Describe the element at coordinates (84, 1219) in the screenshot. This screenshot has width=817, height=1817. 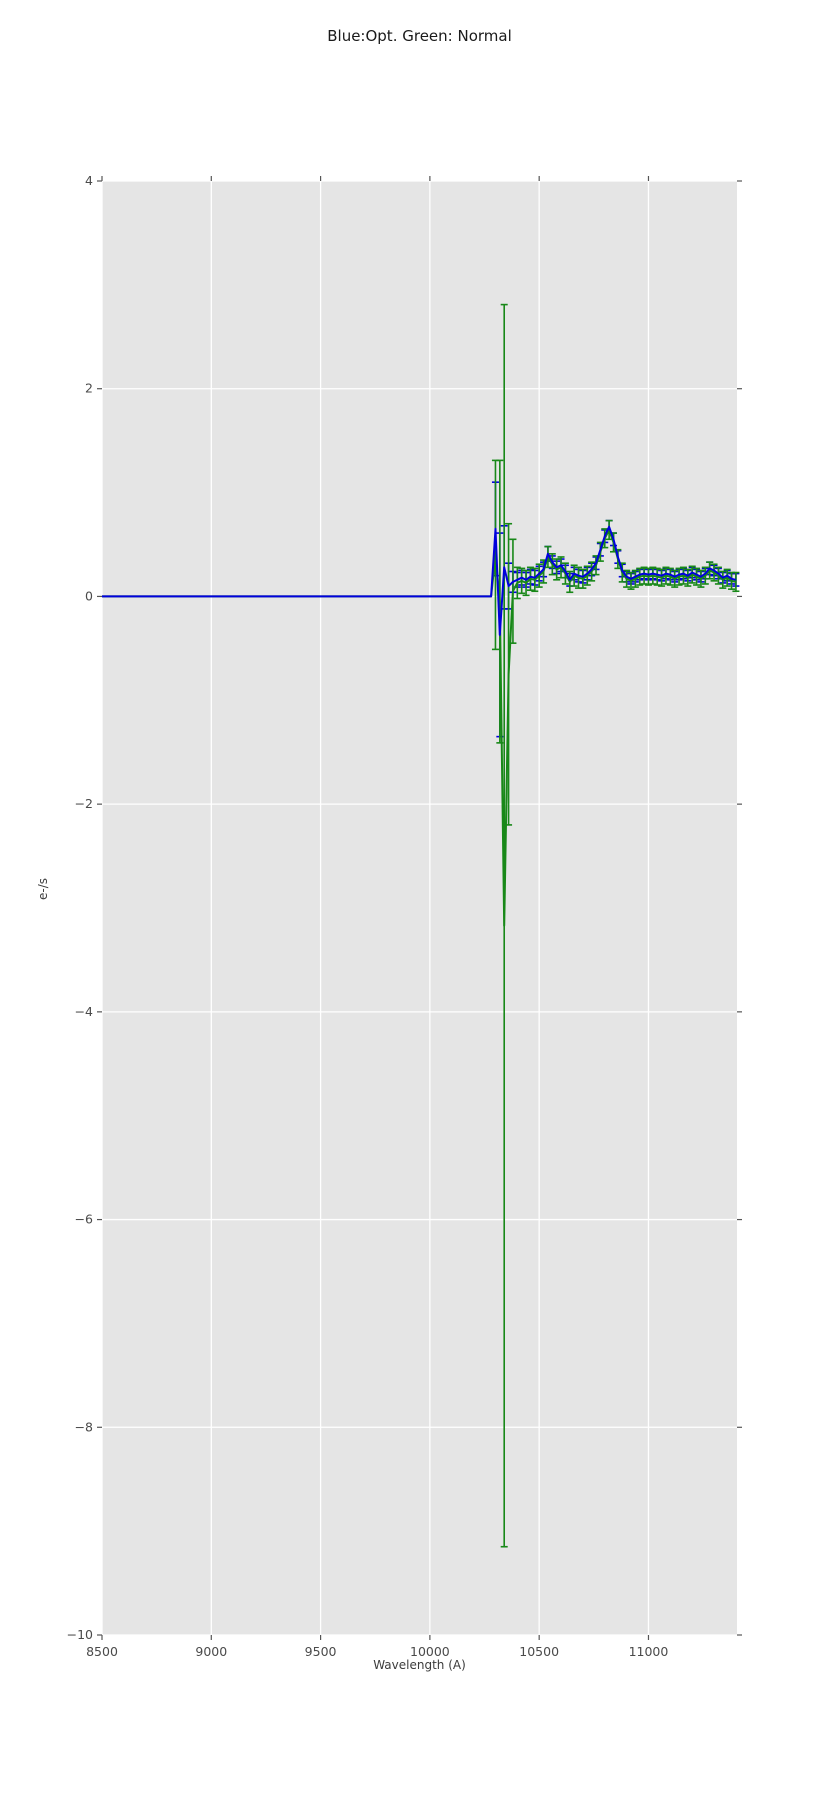
I see `y-tick-label: −6` at that location.